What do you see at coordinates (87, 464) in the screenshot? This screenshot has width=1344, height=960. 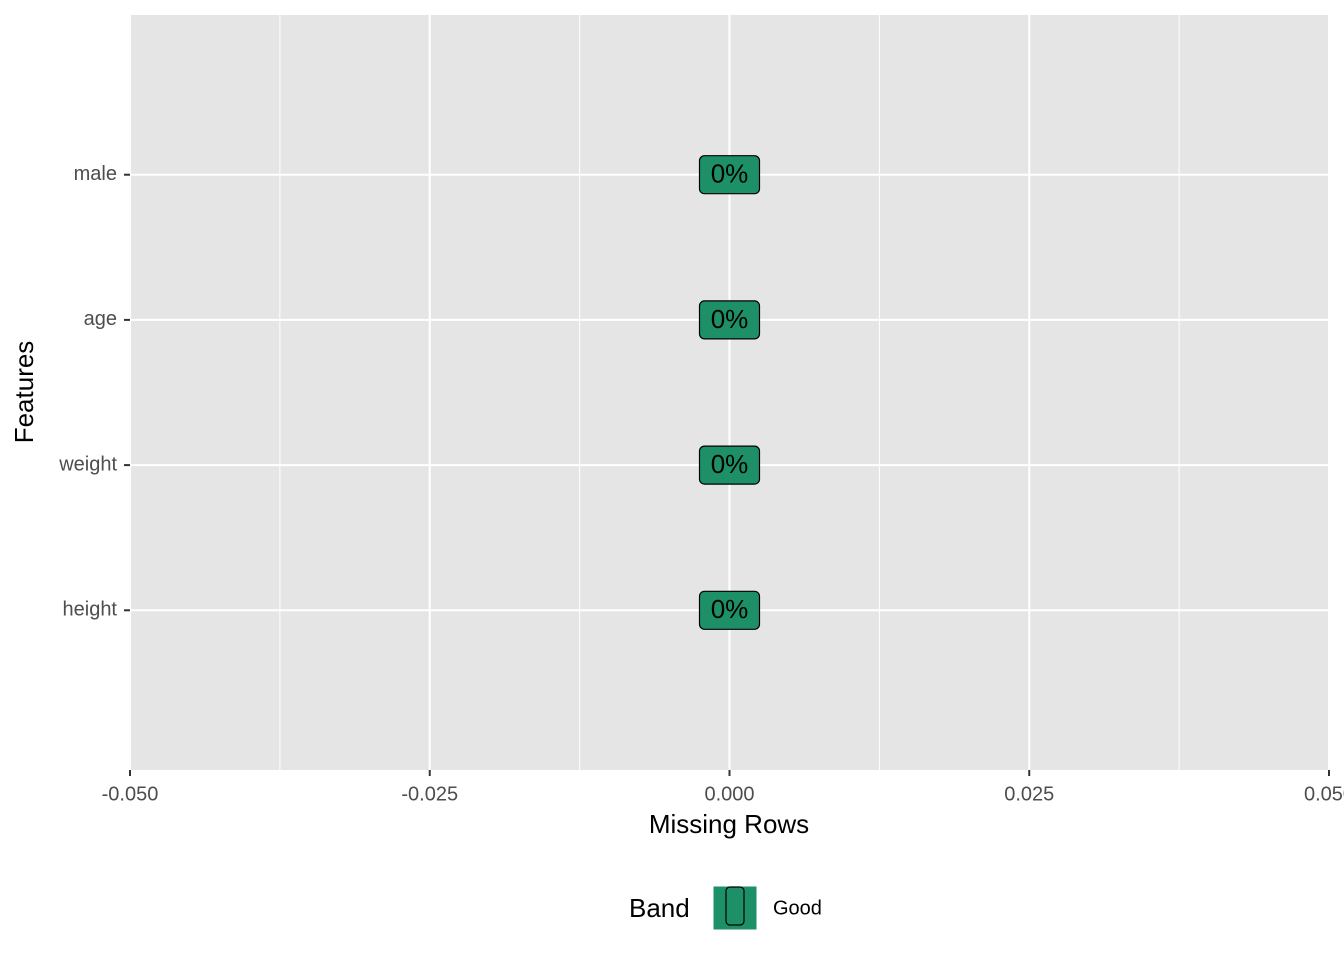 I see `y-tick-label: weight` at bounding box center [87, 464].